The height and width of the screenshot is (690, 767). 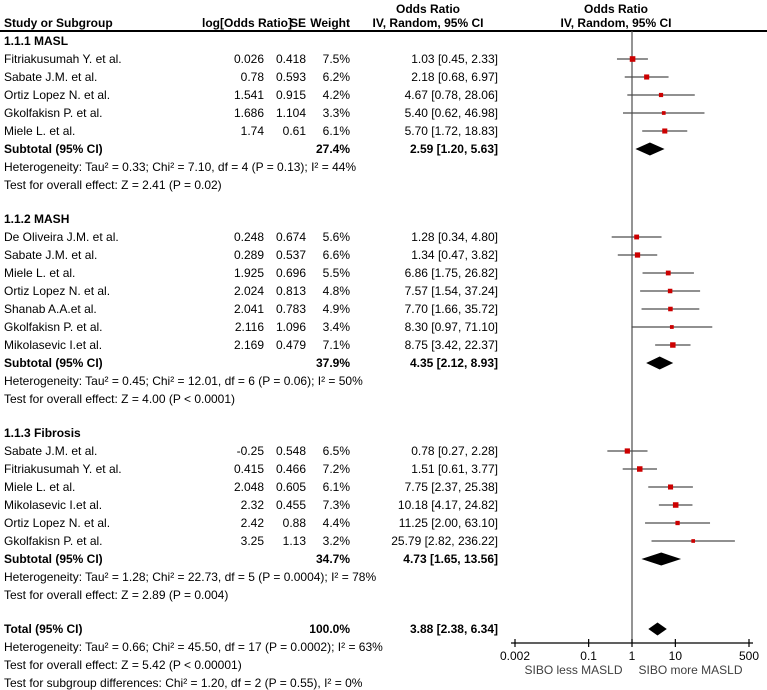 What do you see at coordinates (329, 629) in the screenshot?
I see `weight-value: 100.0%` at bounding box center [329, 629].